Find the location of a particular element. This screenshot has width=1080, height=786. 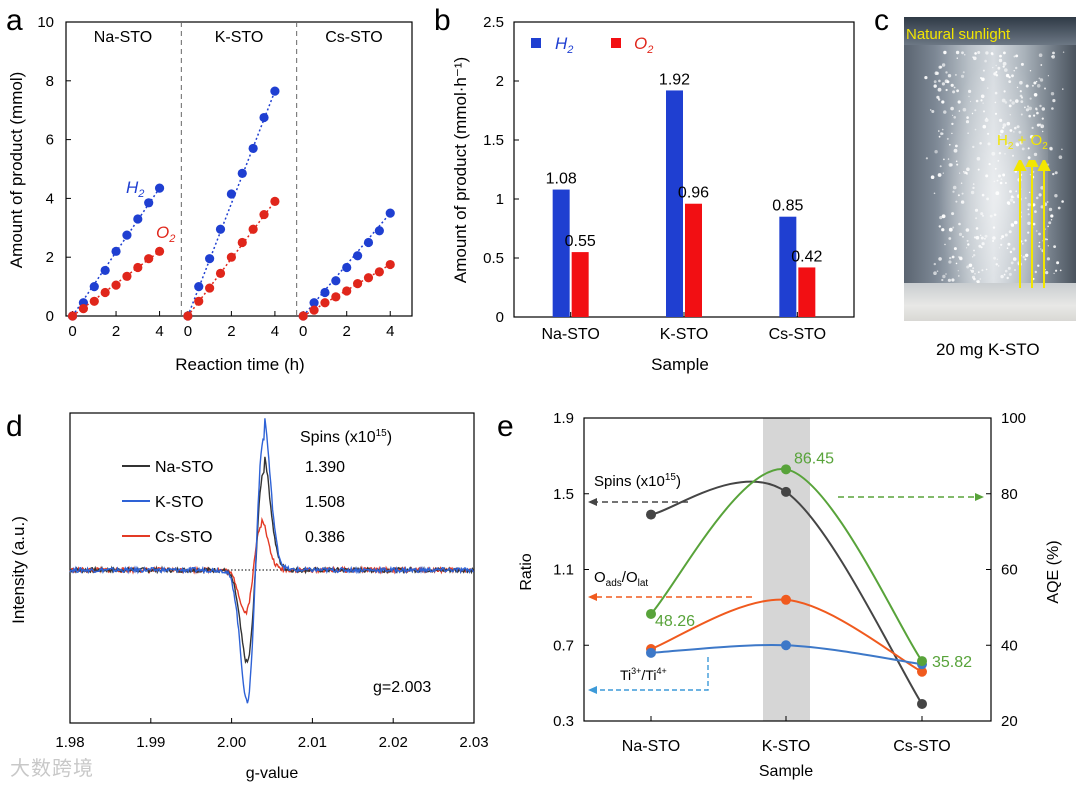

panel-e-ytick-right-label: 20 is located at coordinates (1009, 721).